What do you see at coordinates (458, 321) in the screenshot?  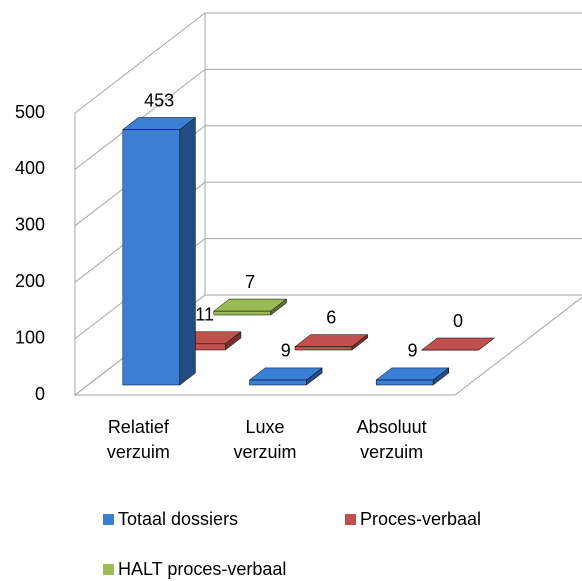 I see `data-label: 0` at bounding box center [458, 321].